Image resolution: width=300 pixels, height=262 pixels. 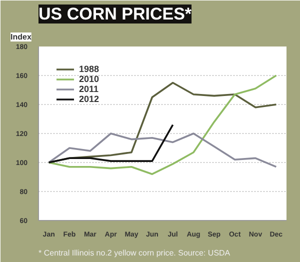 I want to click on legend-label: 1988, so click(x=89, y=69).